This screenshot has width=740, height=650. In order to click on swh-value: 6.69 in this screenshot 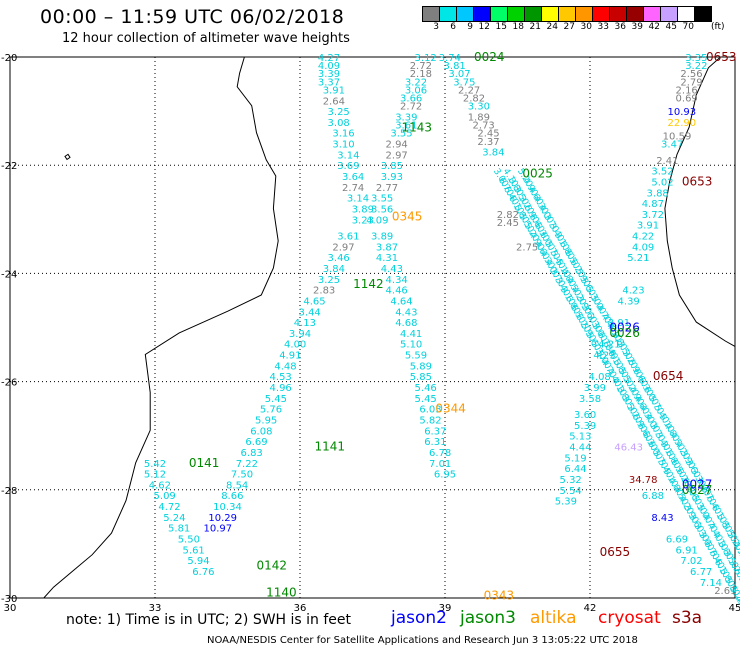, I will do `click(256, 442)`.